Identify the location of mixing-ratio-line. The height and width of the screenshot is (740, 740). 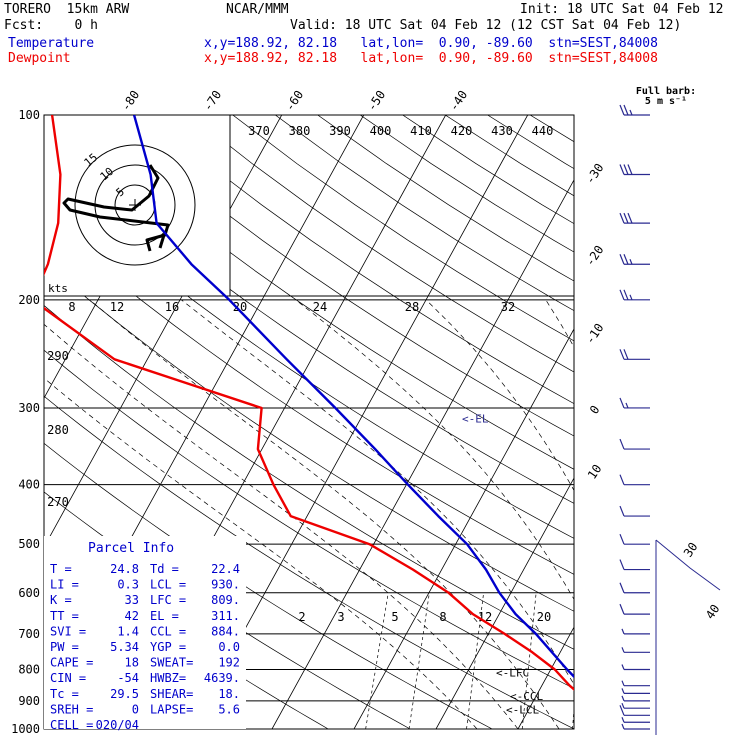
(529, 660).